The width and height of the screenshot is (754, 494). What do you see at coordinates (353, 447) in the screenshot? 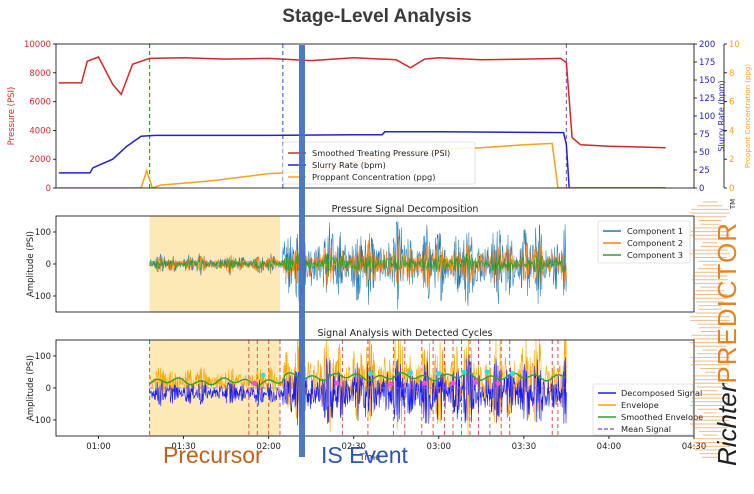
I see `p3-xtick-label-3: 02:30` at bounding box center [353, 447].